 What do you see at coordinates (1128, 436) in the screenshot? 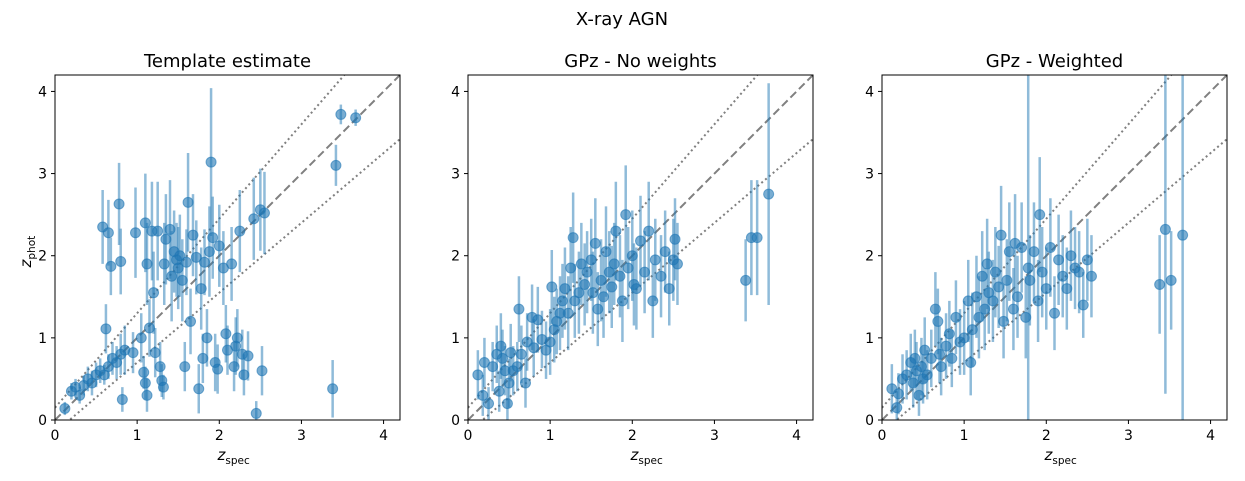
I see `x-tick-label: 3` at bounding box center [1128, 436].